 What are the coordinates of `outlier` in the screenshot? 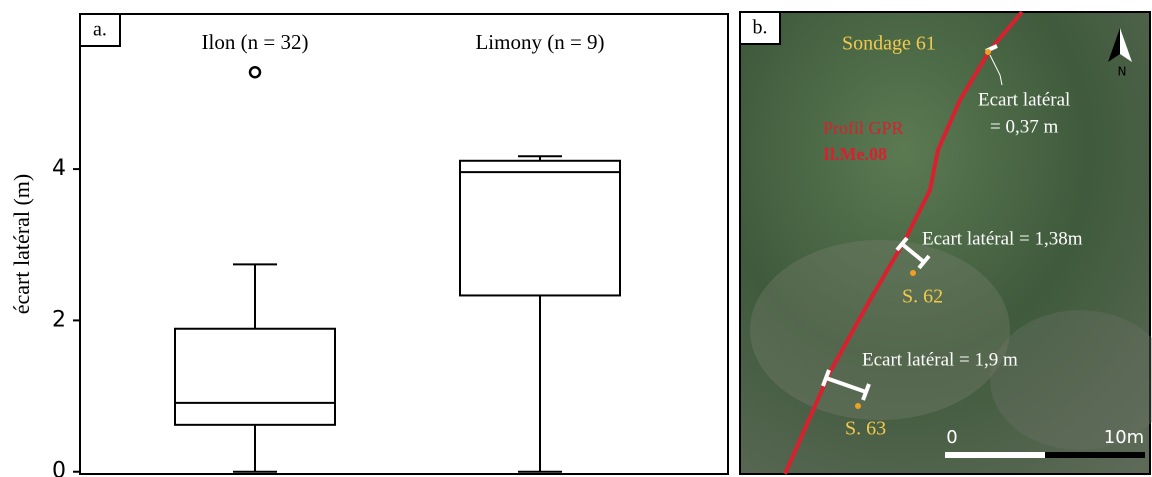 It's located at (255, 72).